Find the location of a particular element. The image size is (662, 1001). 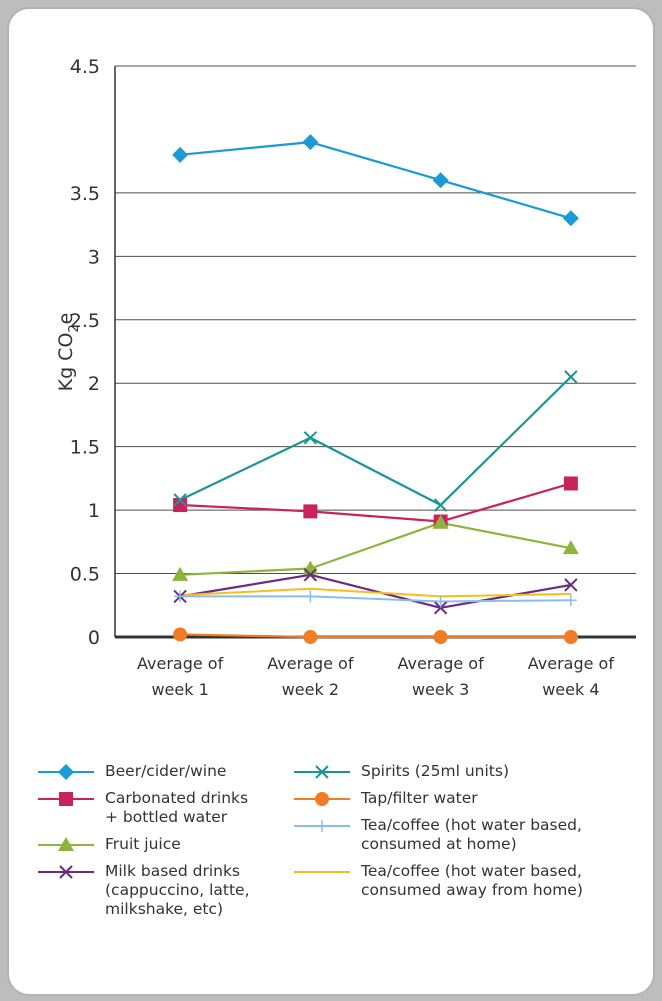

y-tick-label: 3.5 is located at coordinates (85, 194).